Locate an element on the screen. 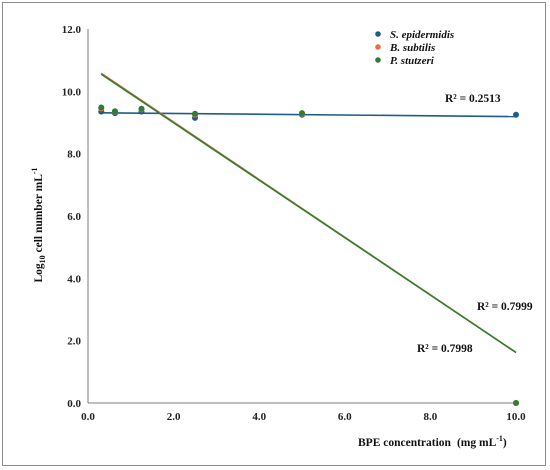  y-tick-label: 12.0 is located at coordinates (72, 30).